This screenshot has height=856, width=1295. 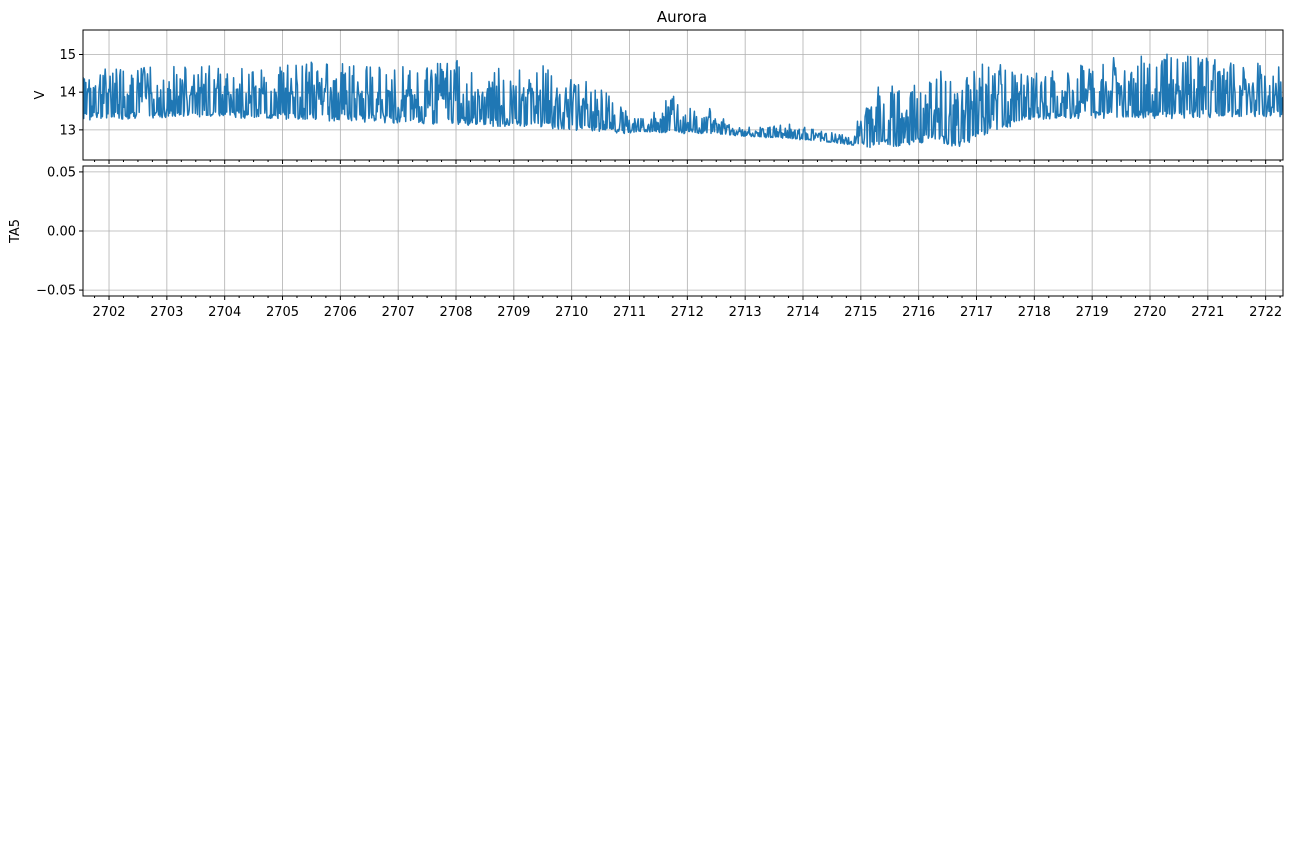 What do you see at coordinates (56, 291) in the screenshot?
I see `ta5-y-tick-label: −0.05` at bounding box center [56, 291].